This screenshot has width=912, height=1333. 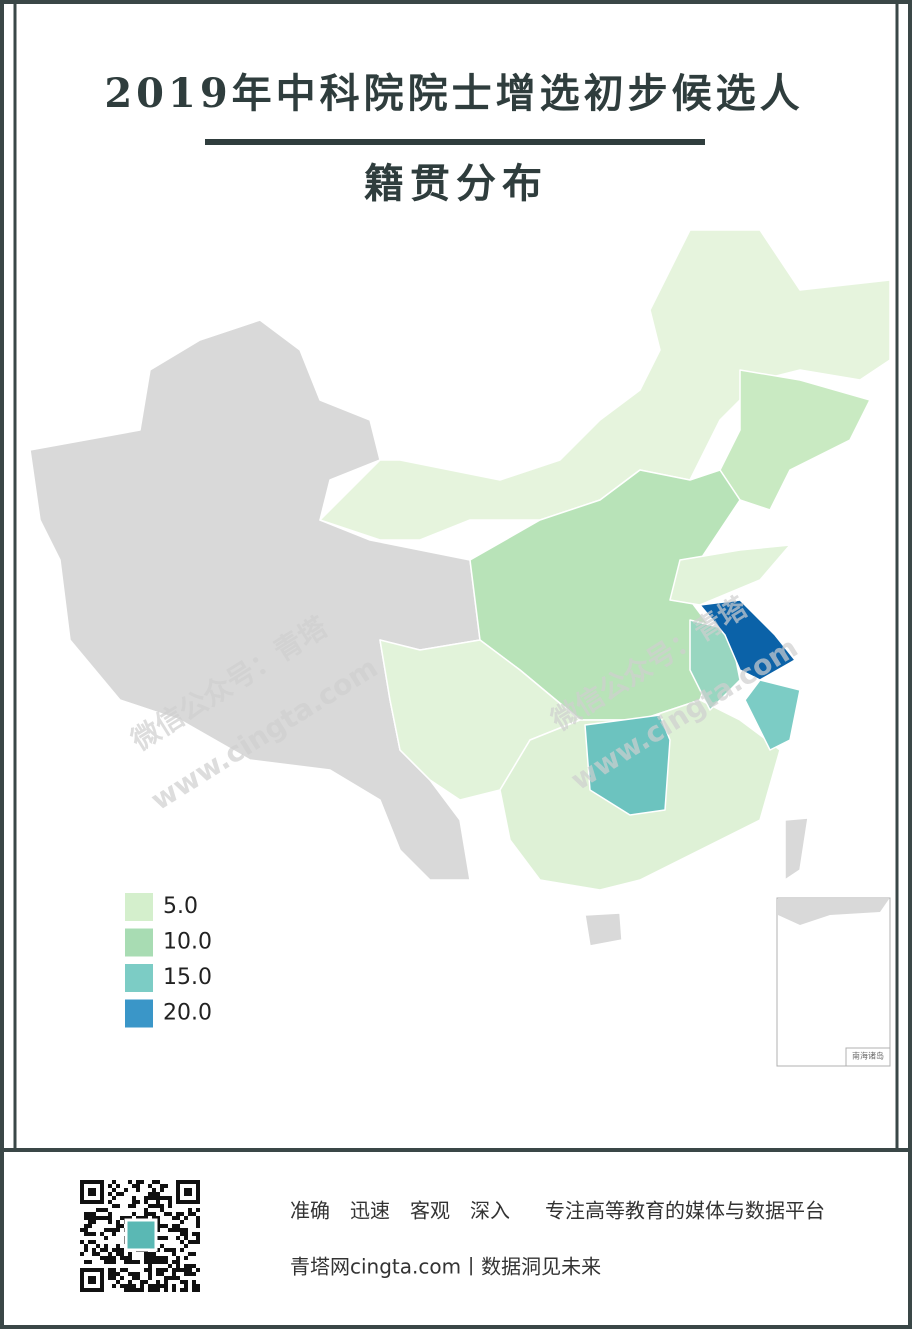 I want to click on legend-label: 15.0, so click(x=187, y=977).